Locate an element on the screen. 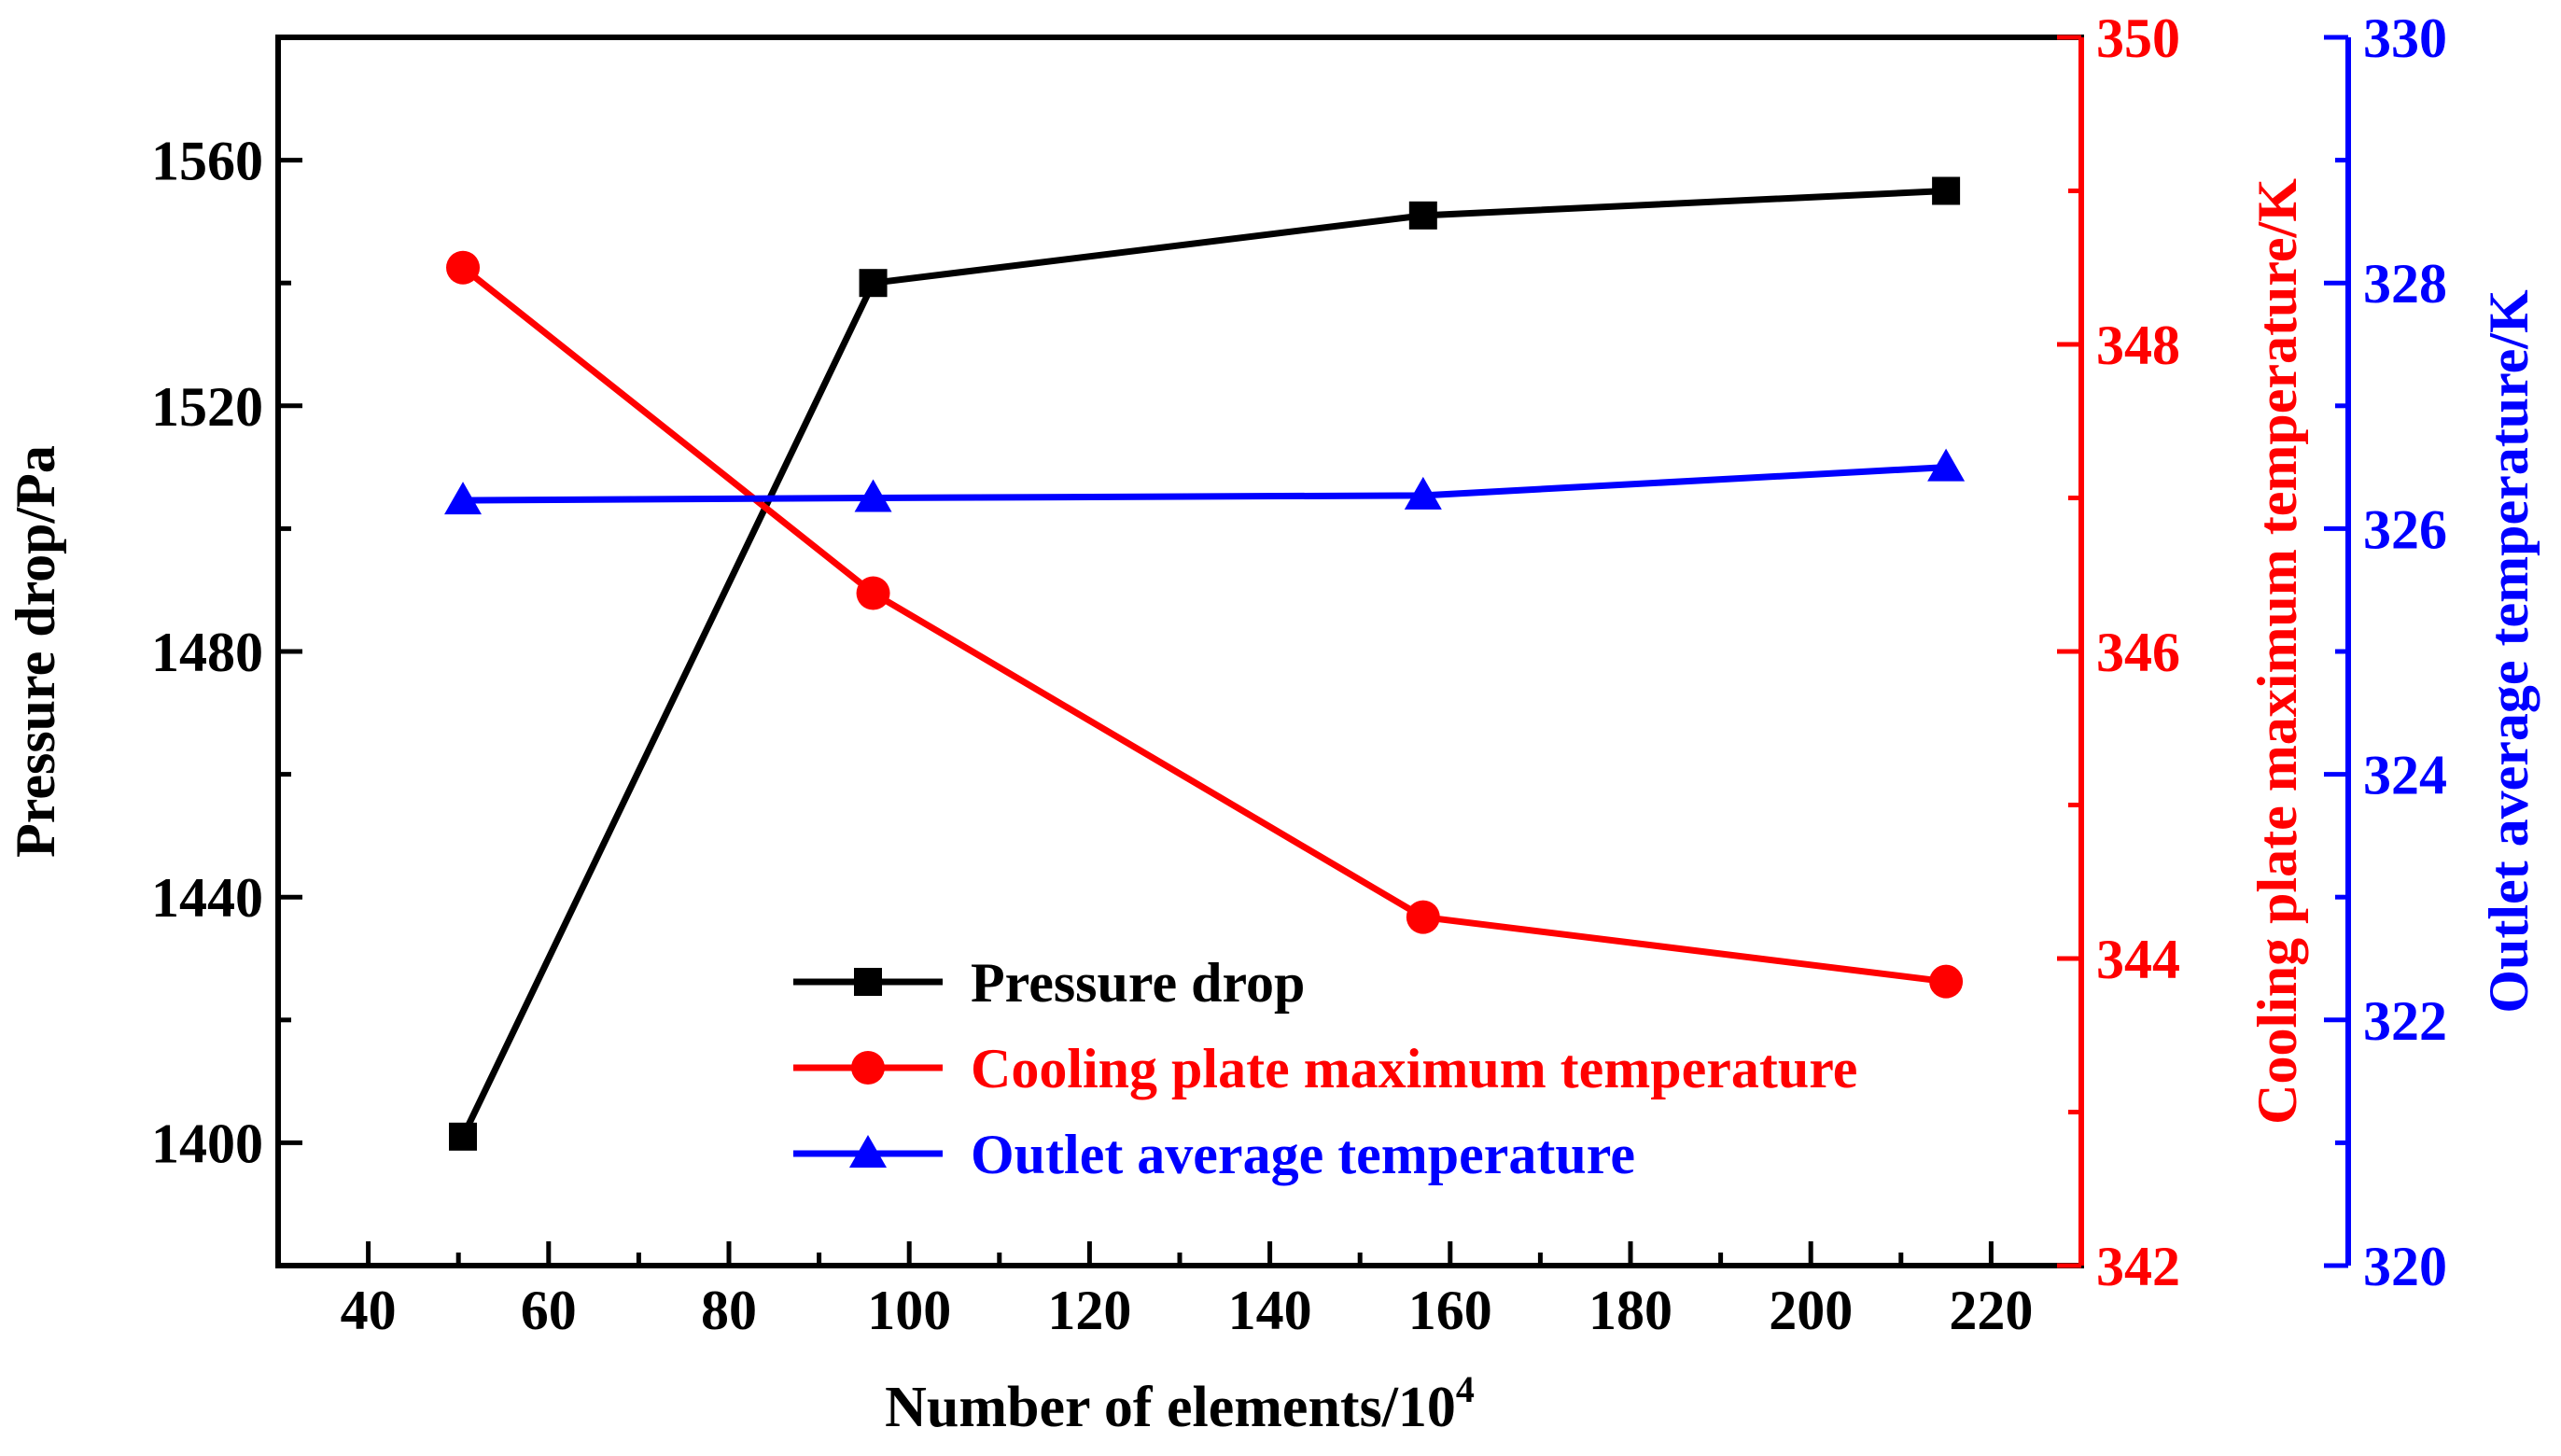 Image resolution: width=2561 pixels, height=1456 pixels. left-axis-title: Pressure drop/Pa is located at coordinates (35, 651).